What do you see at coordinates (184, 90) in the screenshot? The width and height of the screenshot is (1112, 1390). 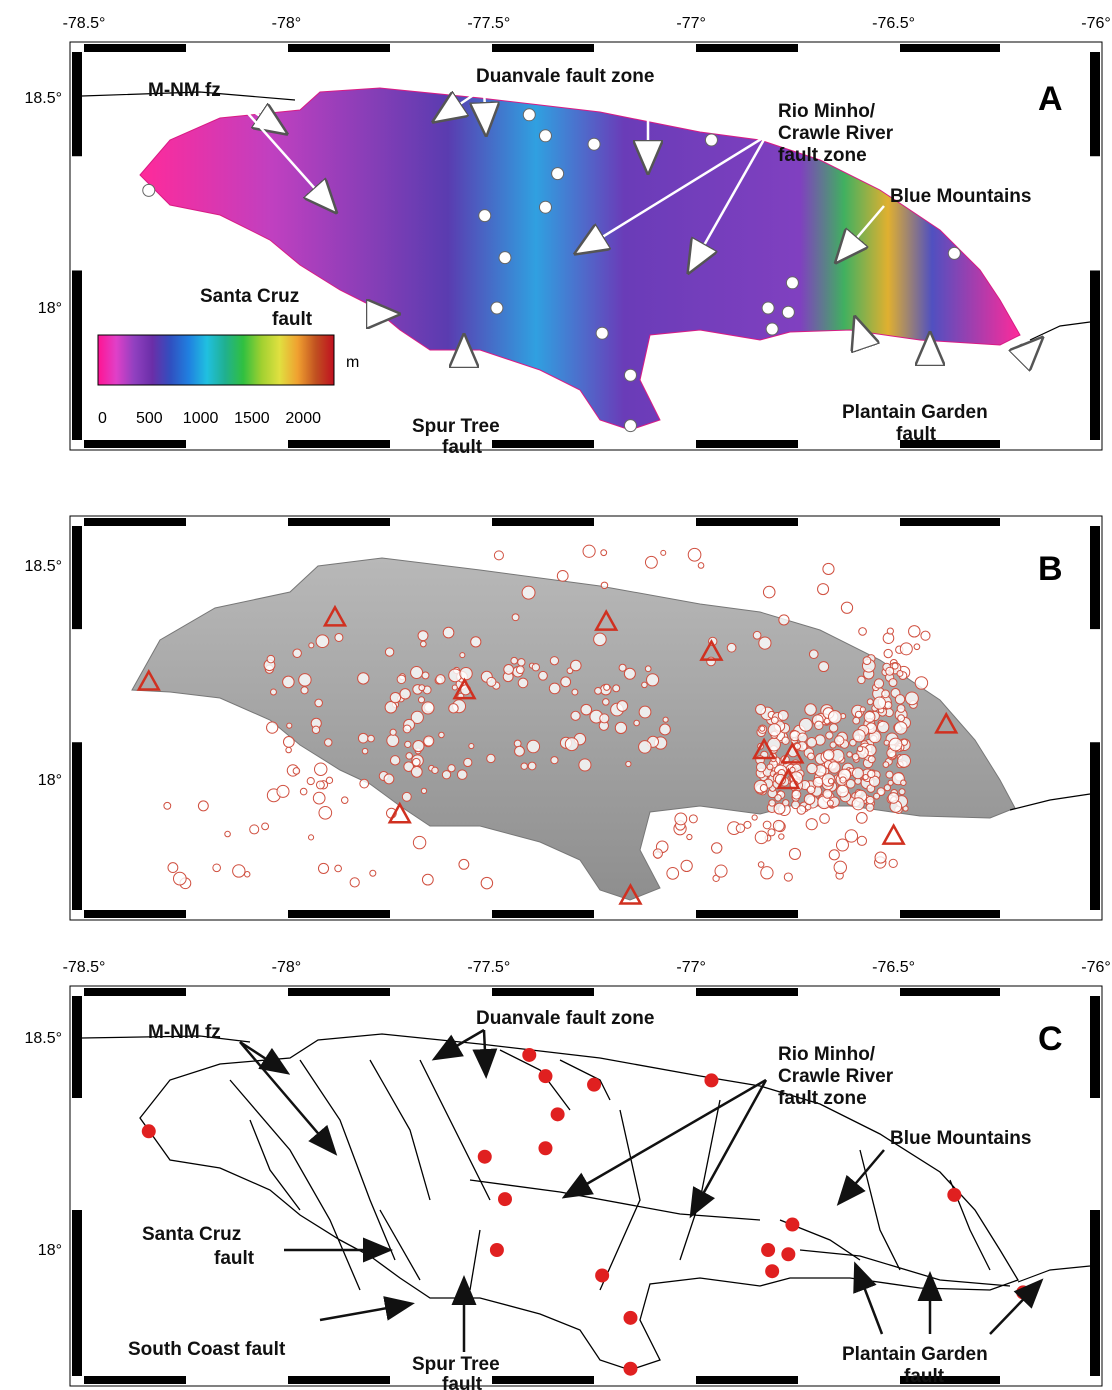 I see `label-mnm-fz-a: M-NM fz` at bounding box center [184, 90].